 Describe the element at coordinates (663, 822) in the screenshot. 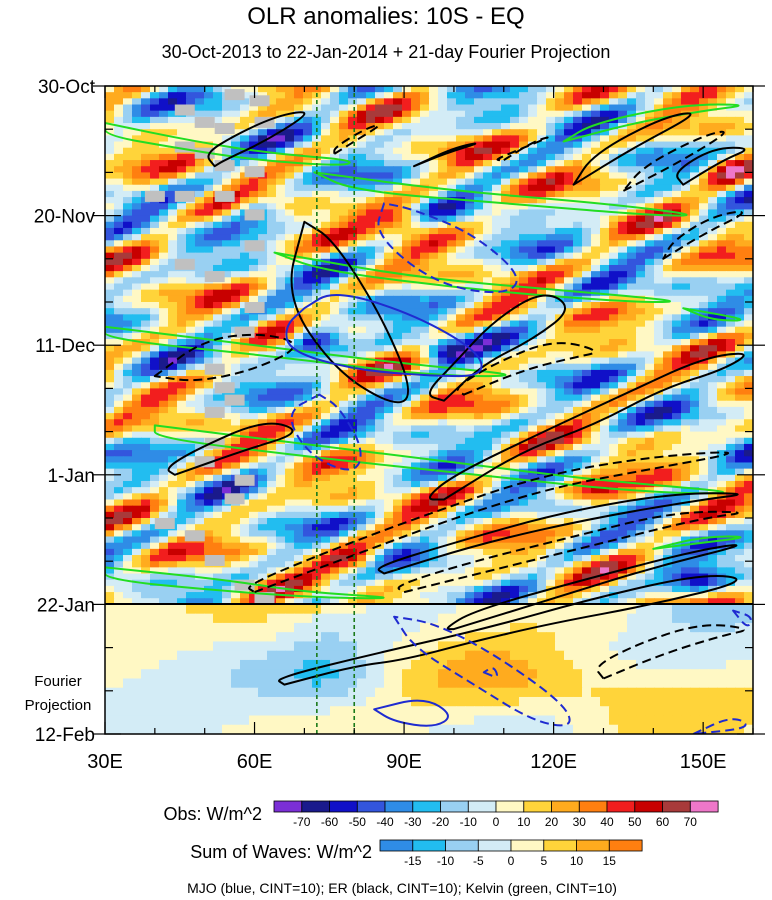

I see `colorbar-tick-label: 60` at that location.